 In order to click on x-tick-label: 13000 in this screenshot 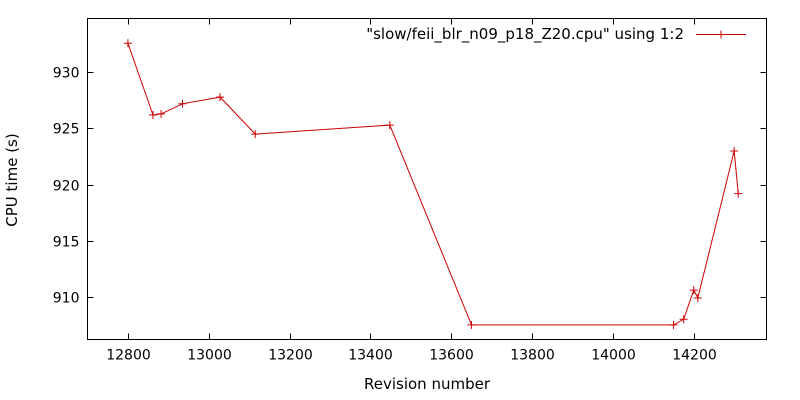, I will do `click(209, 356)`.